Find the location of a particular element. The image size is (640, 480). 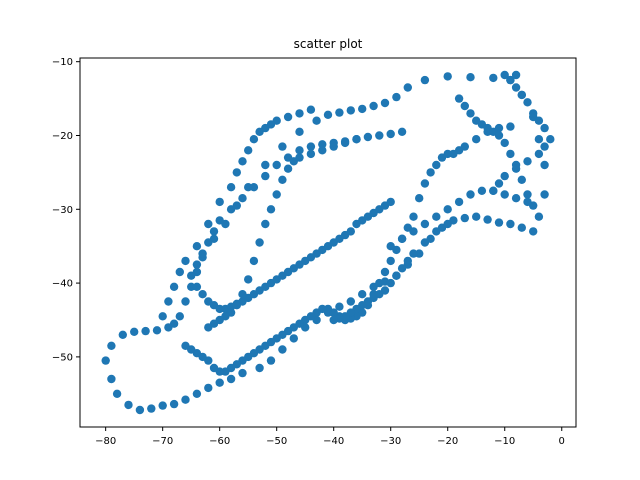

y-tick-label: −50 is located at coordinates (62, 357).